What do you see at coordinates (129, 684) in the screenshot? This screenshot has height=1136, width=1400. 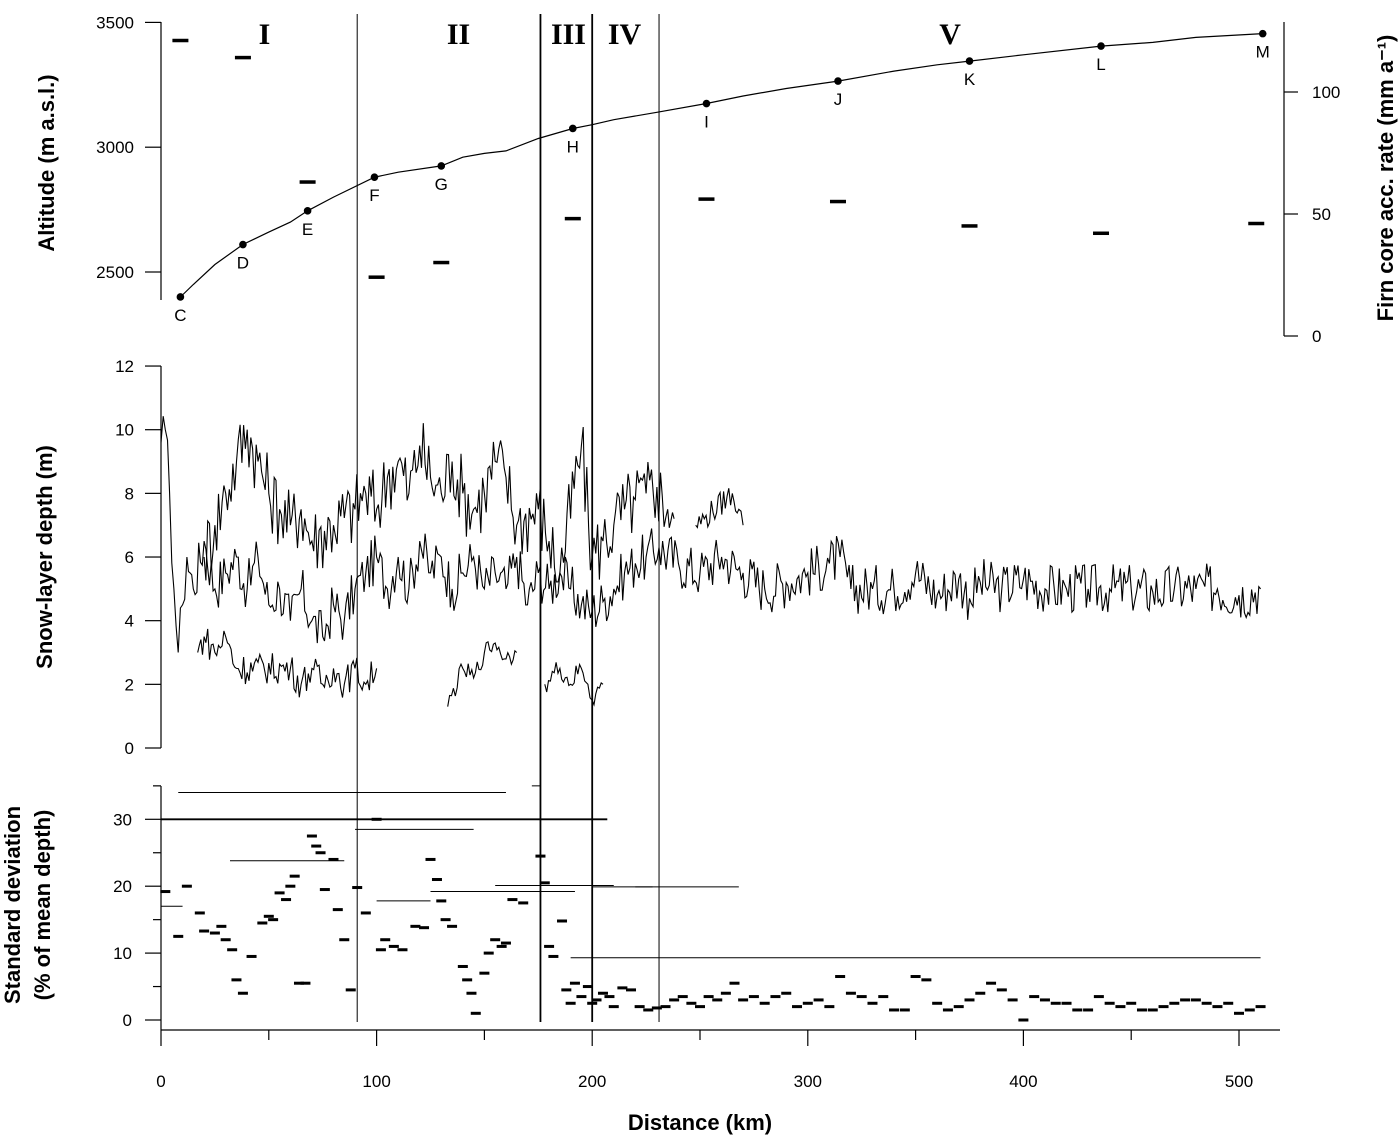 I see `snow-tick-label: 2` at bounding box center [129, 684].